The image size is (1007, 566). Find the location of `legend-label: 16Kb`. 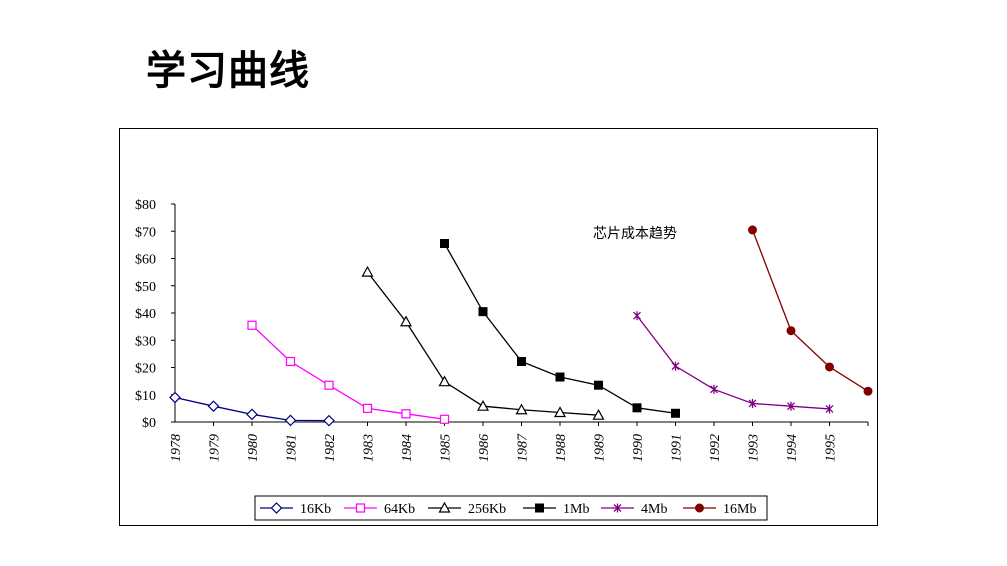

legend-label: 16Kb is located at coordinates (315, 509).